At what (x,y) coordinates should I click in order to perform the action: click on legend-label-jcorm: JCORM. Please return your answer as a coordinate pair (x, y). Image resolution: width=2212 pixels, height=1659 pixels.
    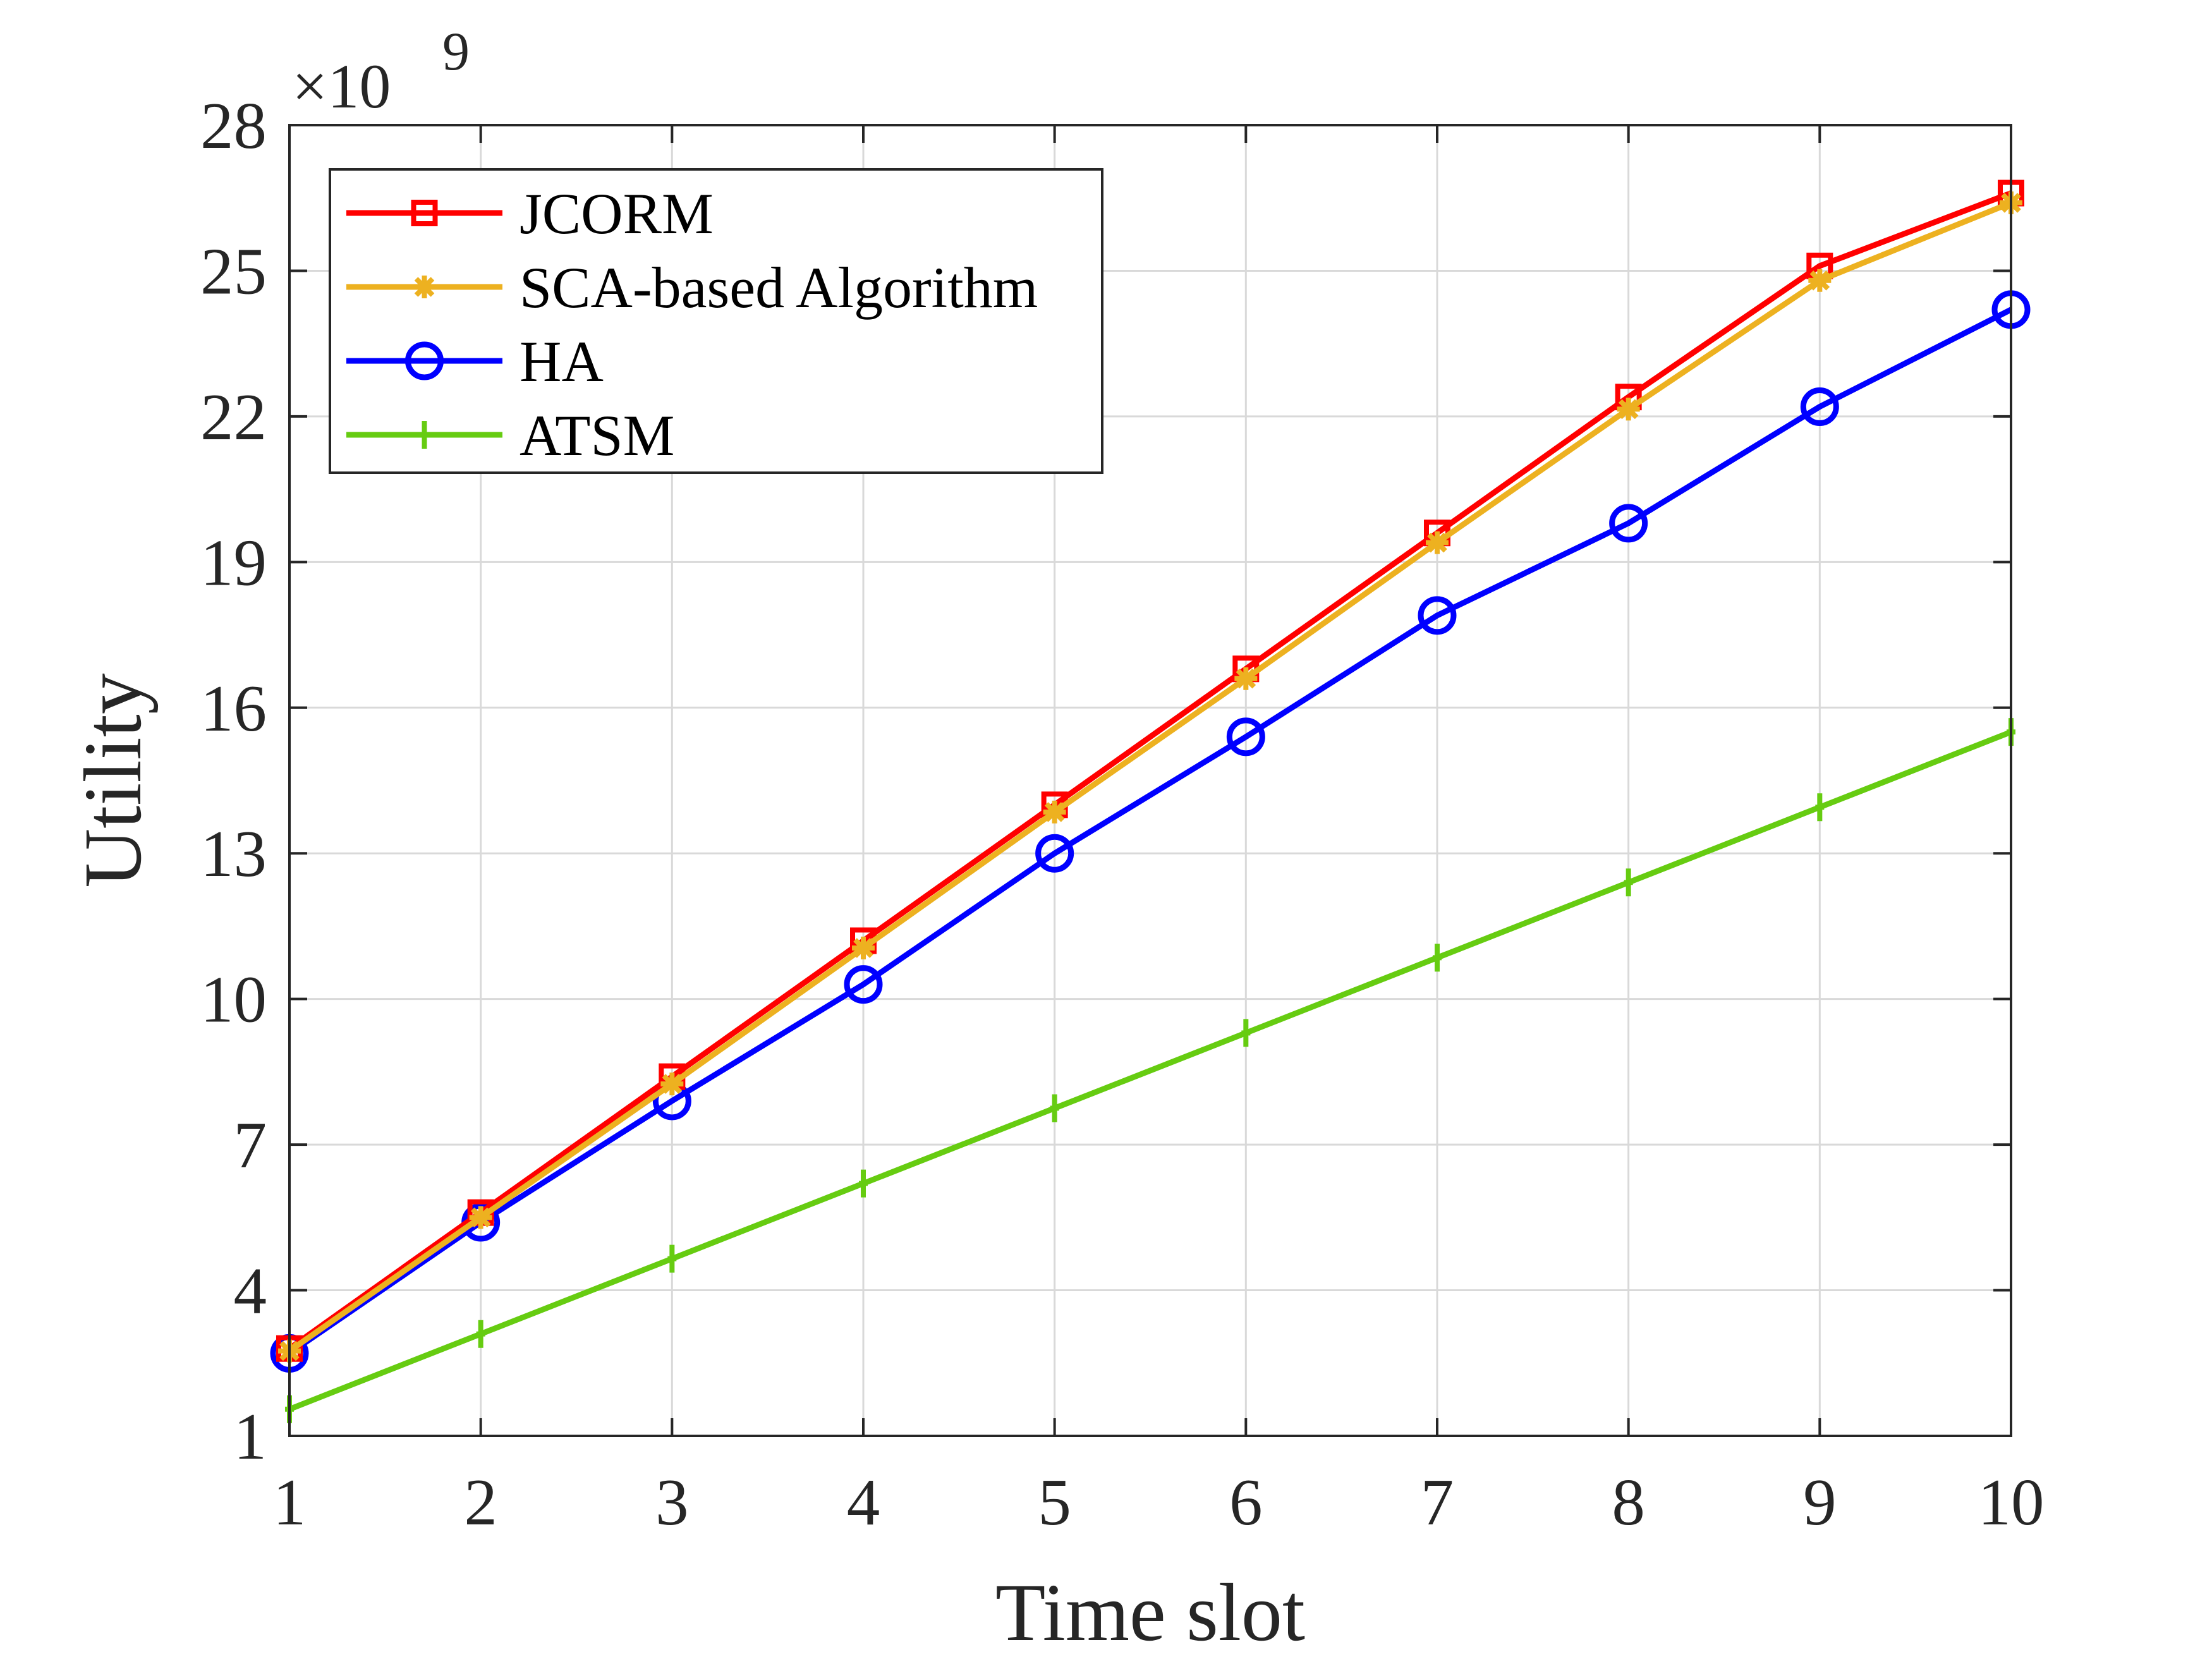
    Looking at the image, I should click on (617, 213).